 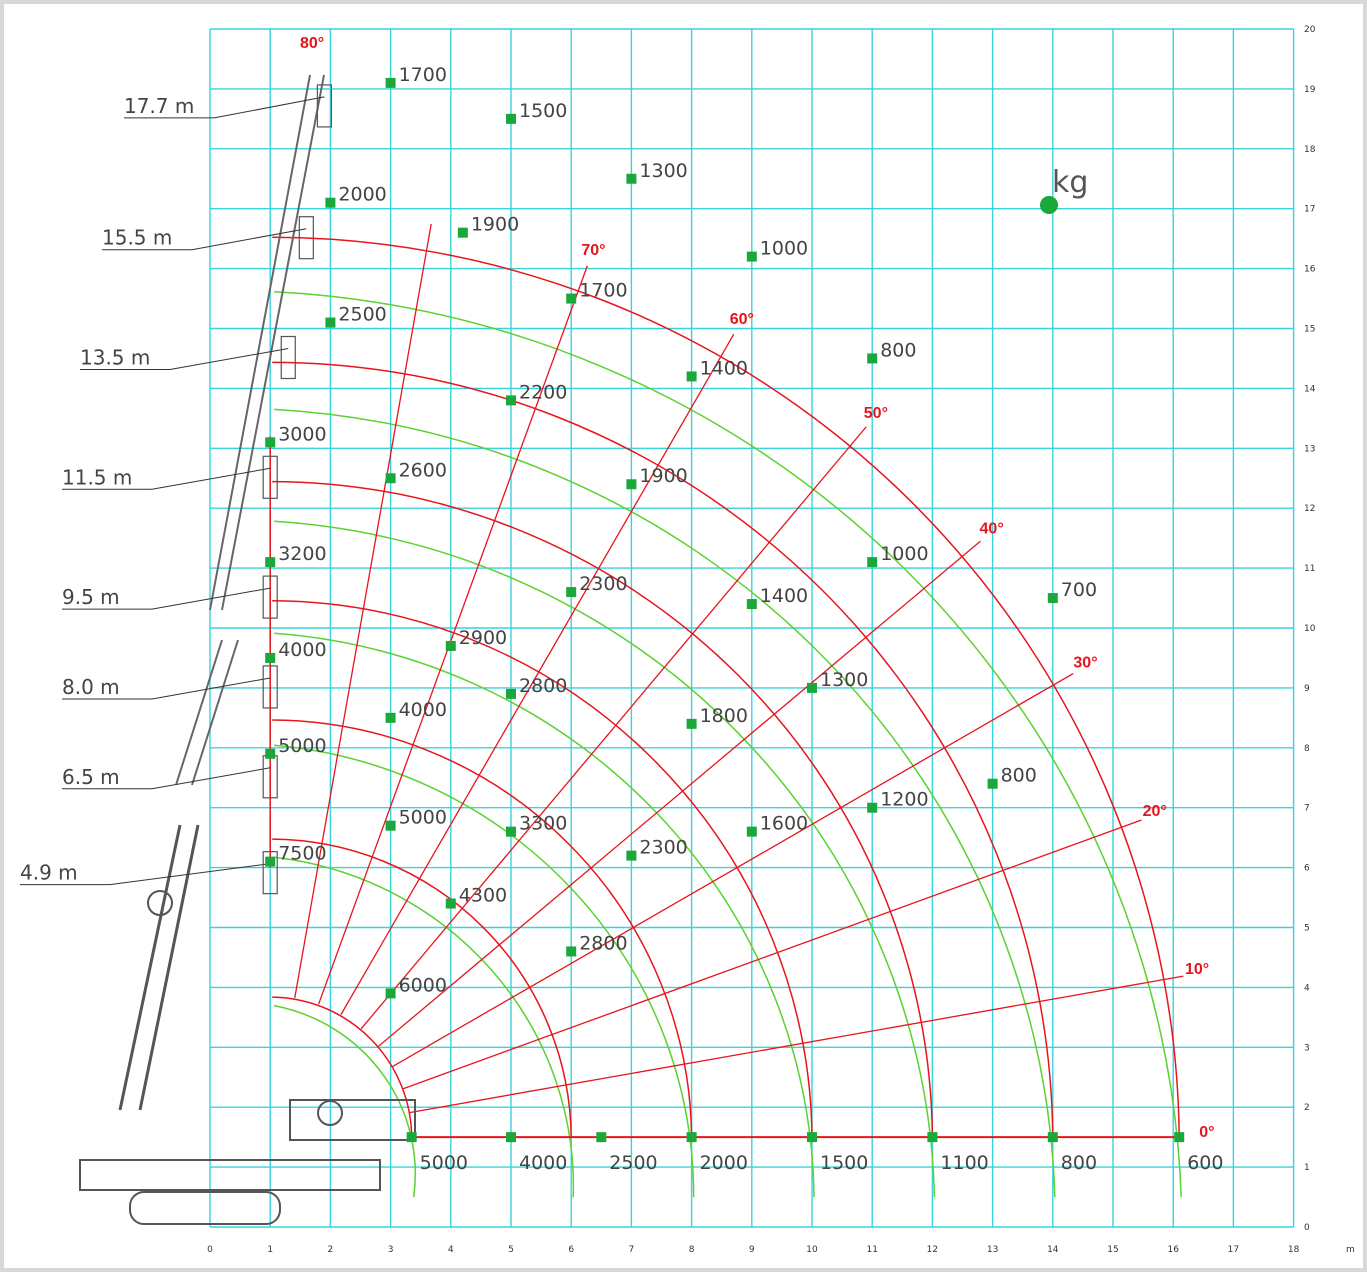 I want to click on unit-label: kg, so click(x=1070, y=182).